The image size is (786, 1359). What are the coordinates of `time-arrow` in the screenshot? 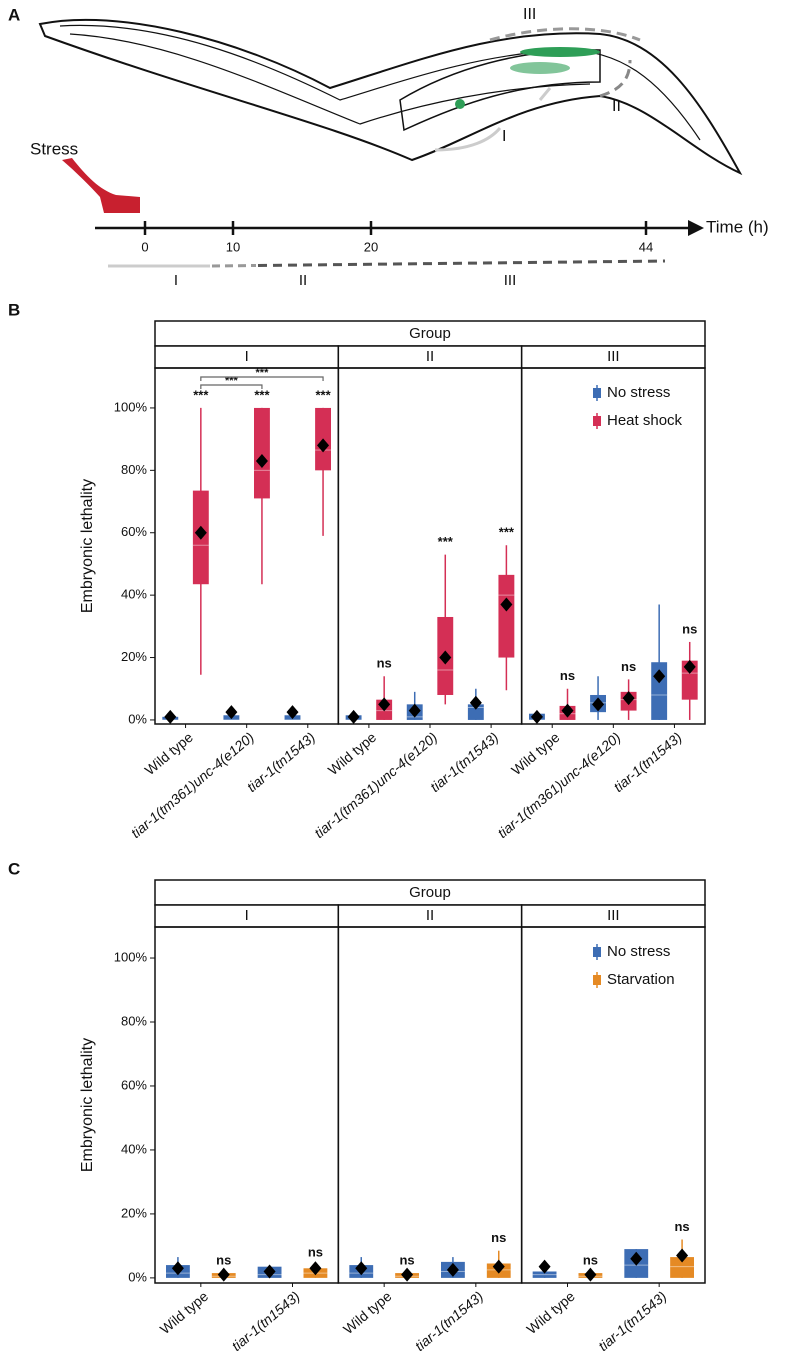 It's located at (696, 228).